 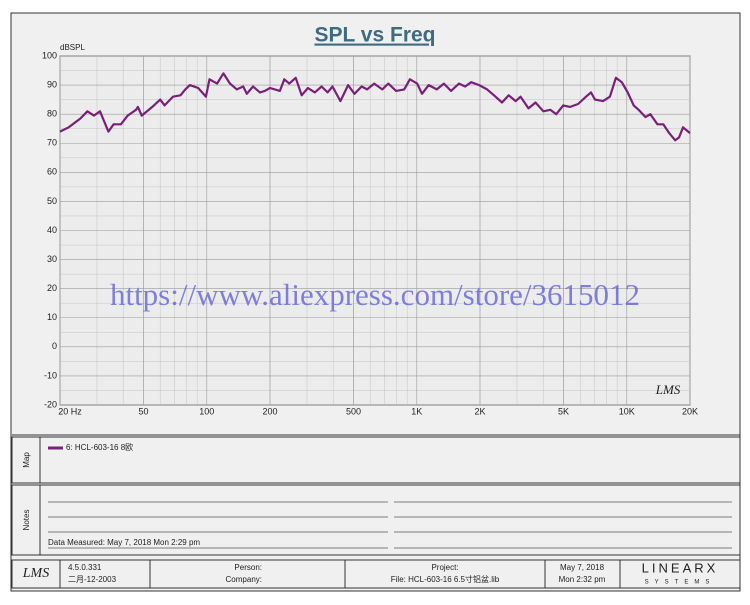 I want to click on y-tick-label: 10, so click(x=52, y=317).